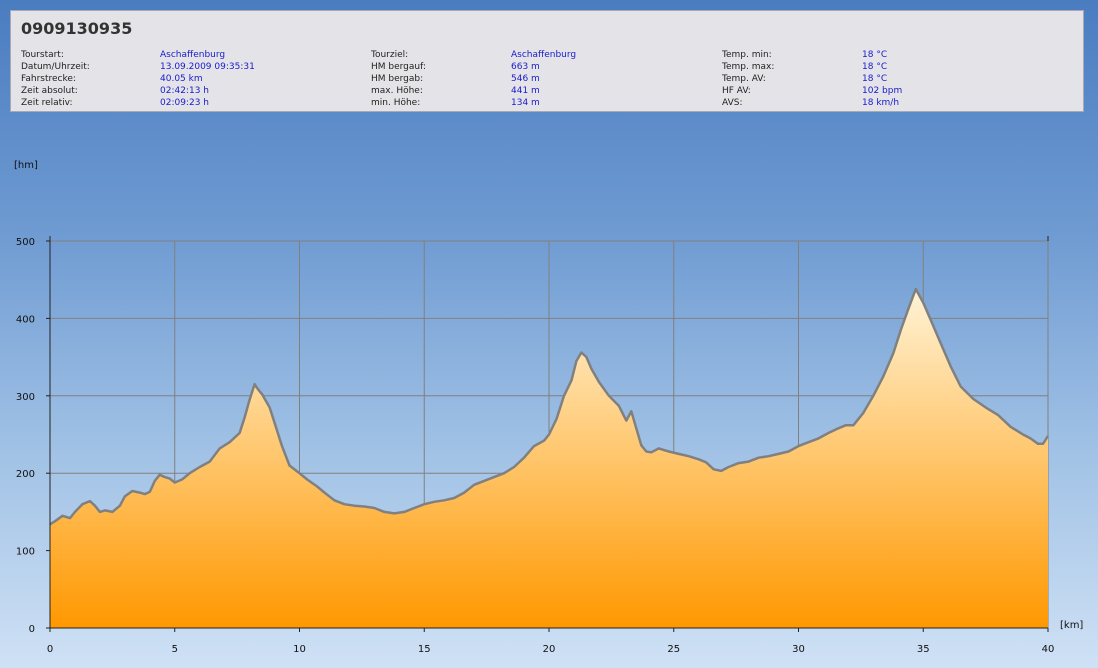 The height and width of the screenshot is (668, 1098). Describe the element at coordinates (55, 67) in the screenshot. I see `info-label-datum: Datum/Uhrzeit:` at that location.